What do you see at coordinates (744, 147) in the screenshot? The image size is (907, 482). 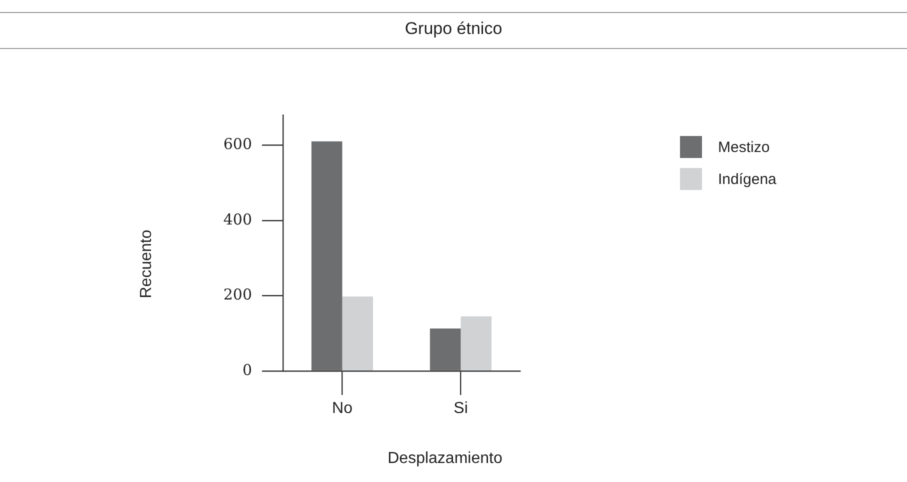 I see `legend-label: Mestizo` at bounding box center [744, 147].